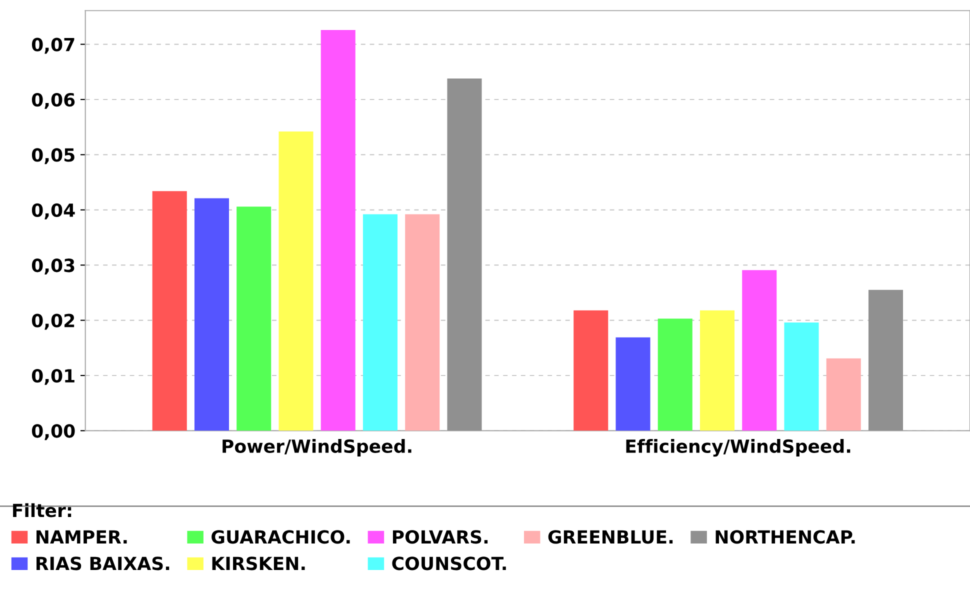 The height and width of the screenshot is (590, 970). Describe the element at coordinates (53, 100) in the screenshot. I see `y-tick-label: 0,06` at that location.